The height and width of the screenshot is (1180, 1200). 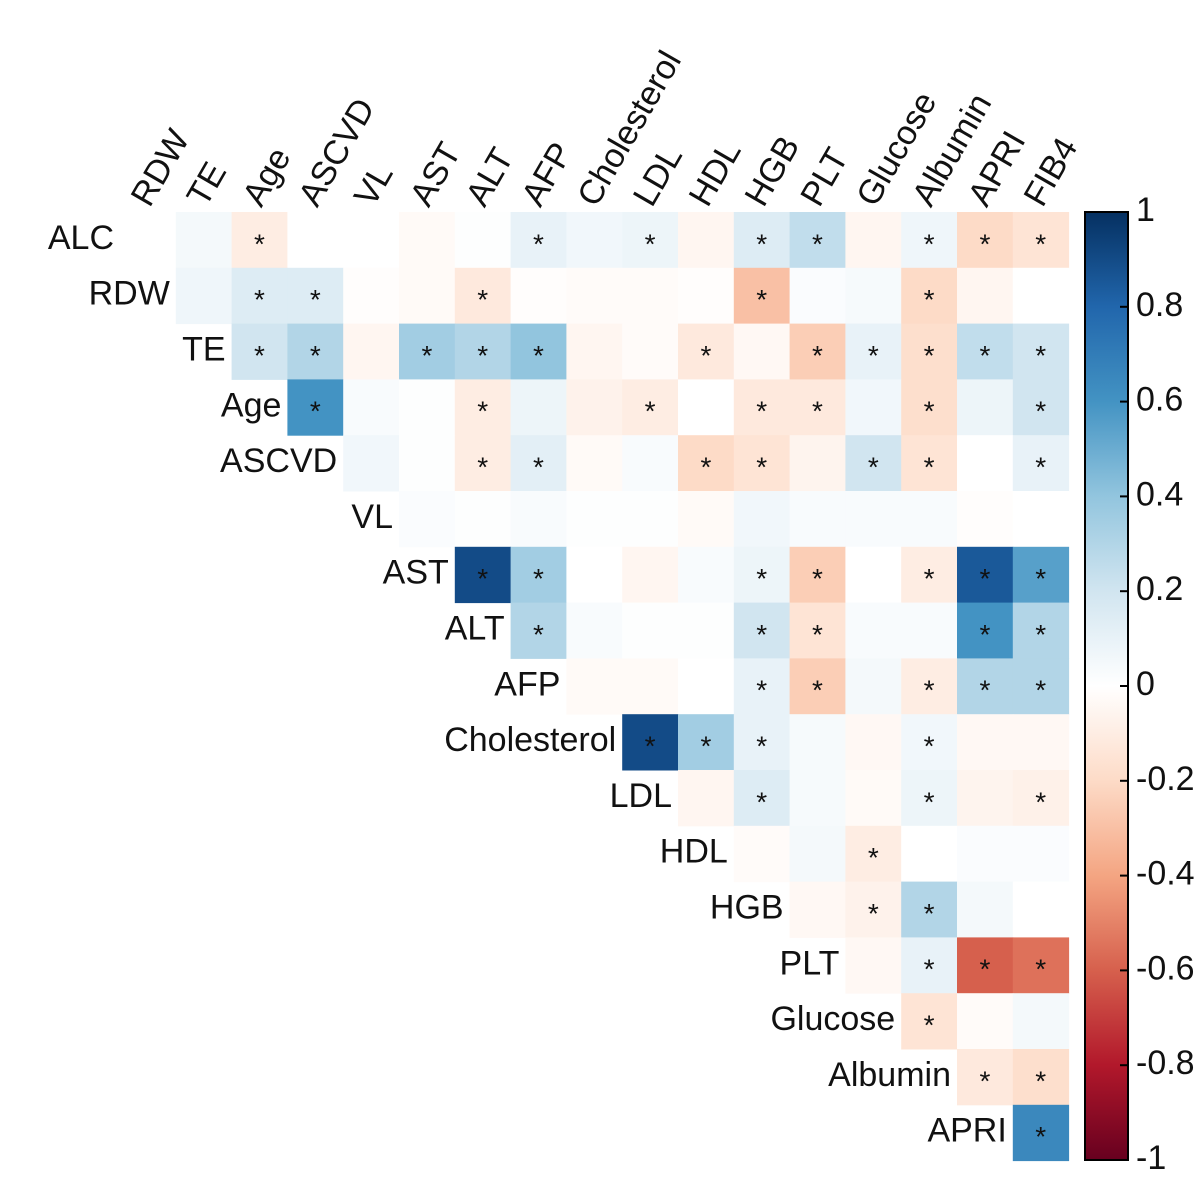 What do you see at coordinates (129, 294) in the screenshot?
I see `row-label: RDW` at bounding box center [129, 294].